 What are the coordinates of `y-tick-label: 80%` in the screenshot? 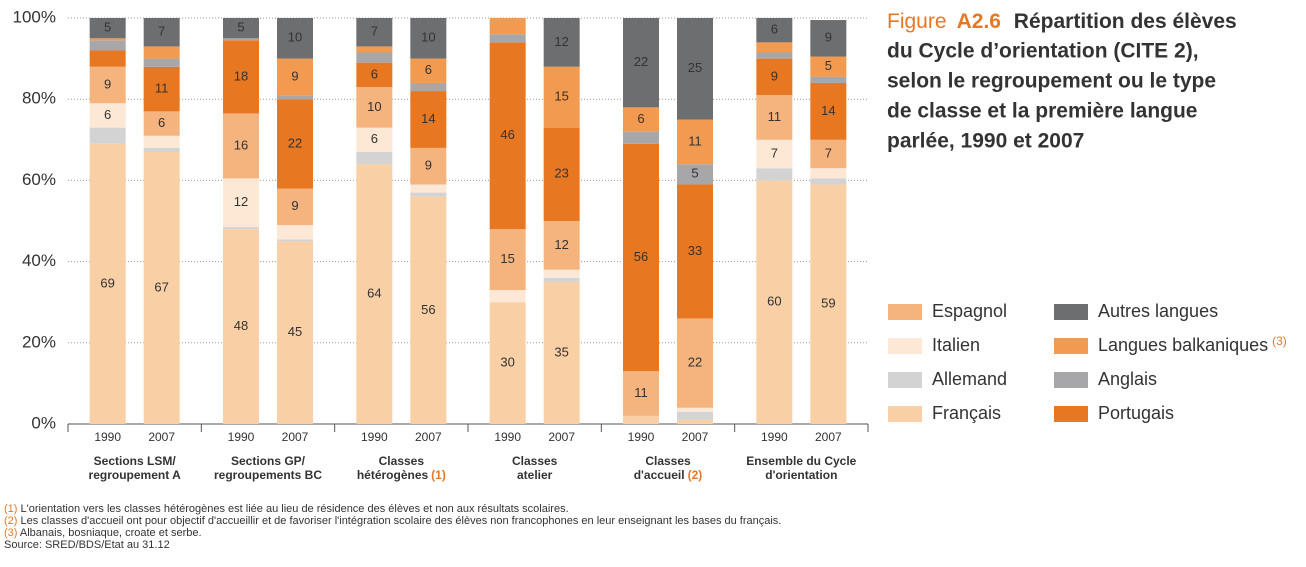 It's located at (39, 98).